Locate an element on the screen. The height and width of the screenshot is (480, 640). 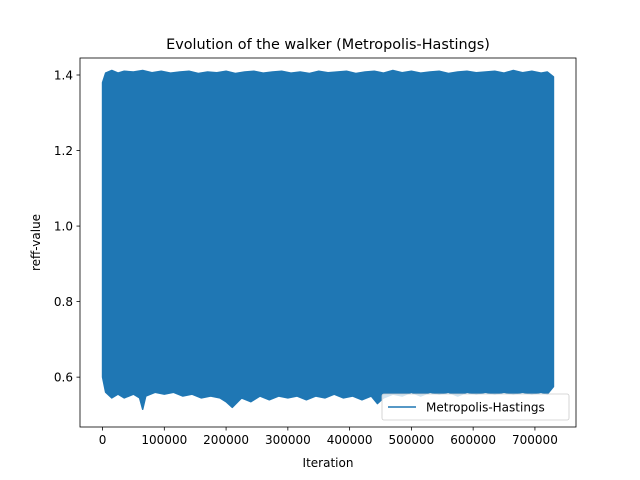
y-axis: 0.6 0.8 1.0 1.2 1.4 is located at coordinates (67, 226).